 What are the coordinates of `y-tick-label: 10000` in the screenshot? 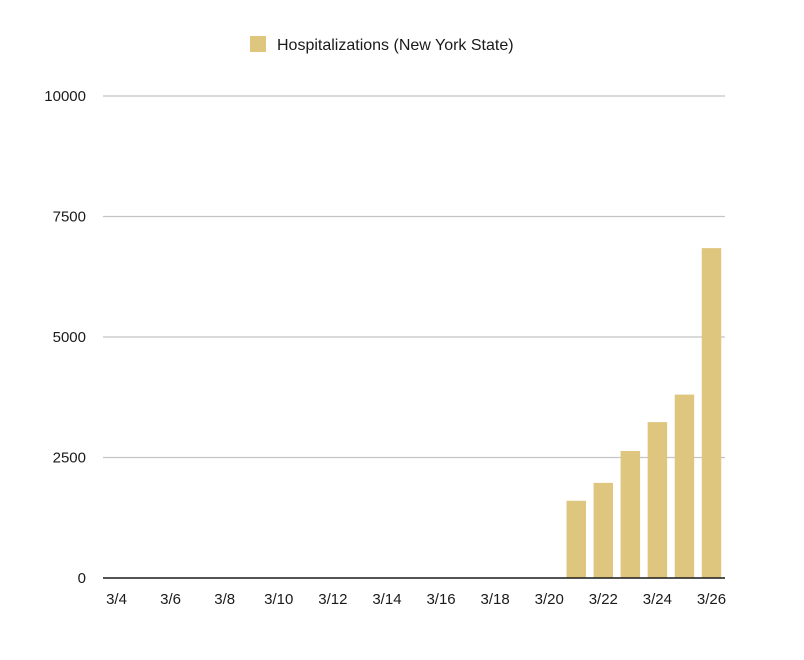 It's located at (65, 96).